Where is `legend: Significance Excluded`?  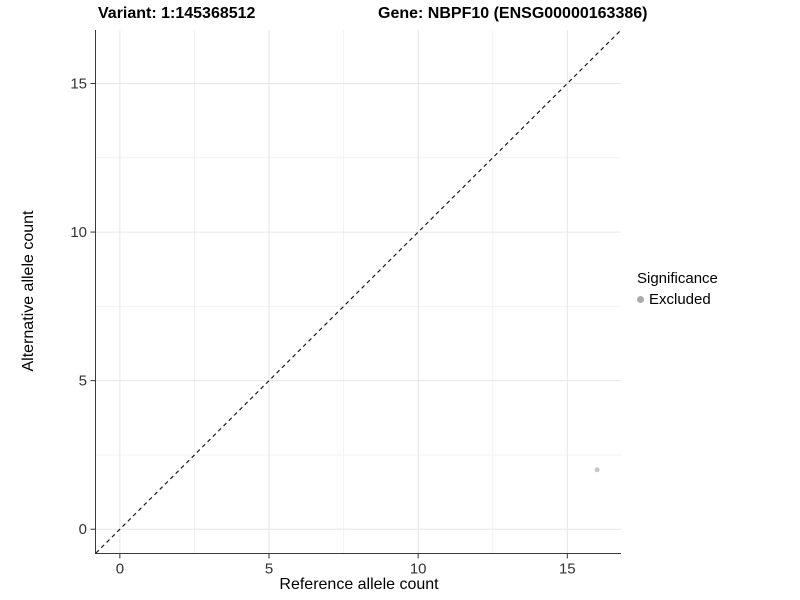 legend: Significance Excluded is located at coordinates (677, 289).